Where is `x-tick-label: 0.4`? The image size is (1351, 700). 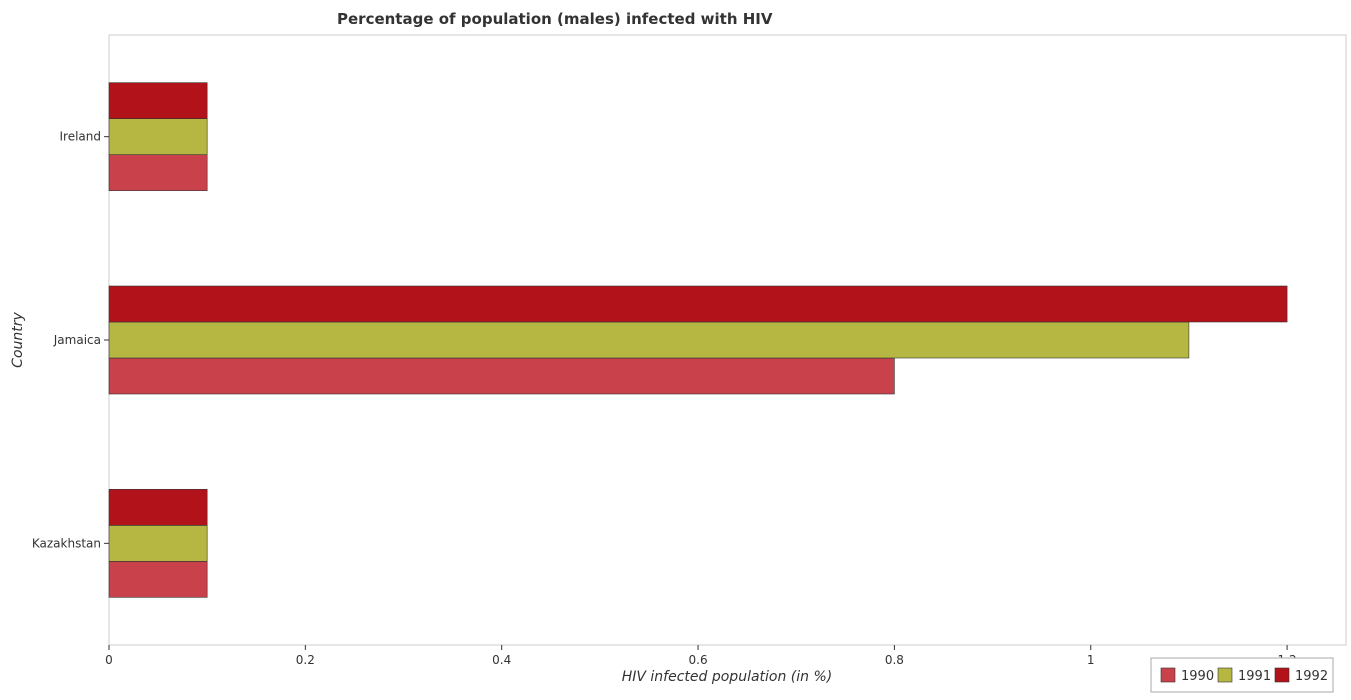
x-tick-label: 0.4 is located at coordinates (501, 660).